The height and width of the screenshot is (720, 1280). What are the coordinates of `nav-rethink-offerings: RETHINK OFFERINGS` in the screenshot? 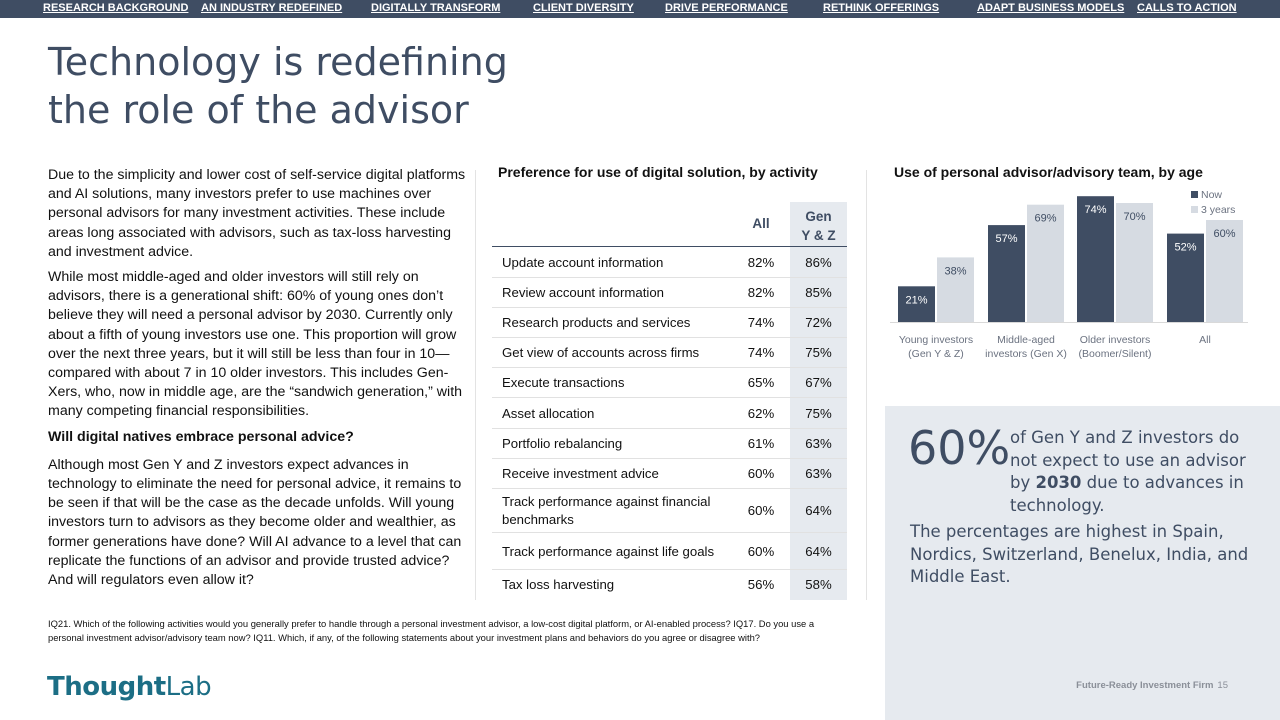 It's located at (881, 8).